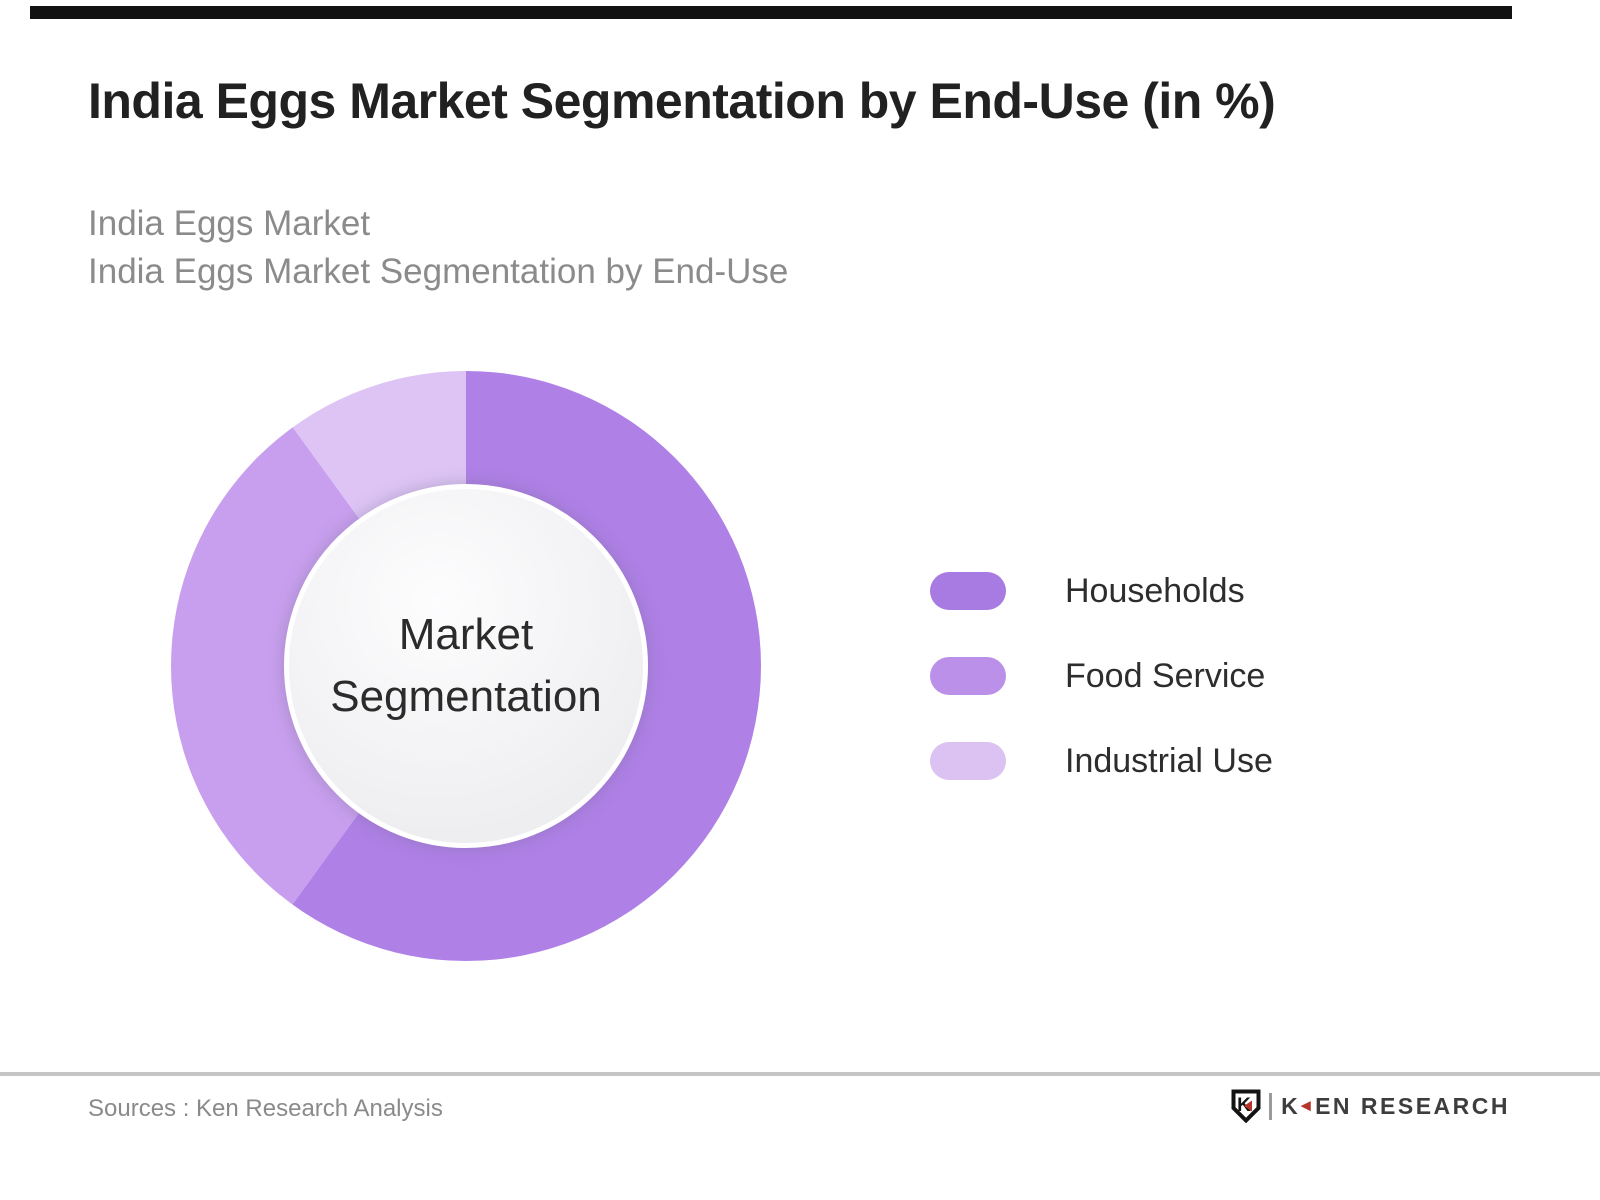 The width and height of the screenshot is (1600, 1200). I want to click on subtitle-line-1: India Eggs Market, so click(229, 223).